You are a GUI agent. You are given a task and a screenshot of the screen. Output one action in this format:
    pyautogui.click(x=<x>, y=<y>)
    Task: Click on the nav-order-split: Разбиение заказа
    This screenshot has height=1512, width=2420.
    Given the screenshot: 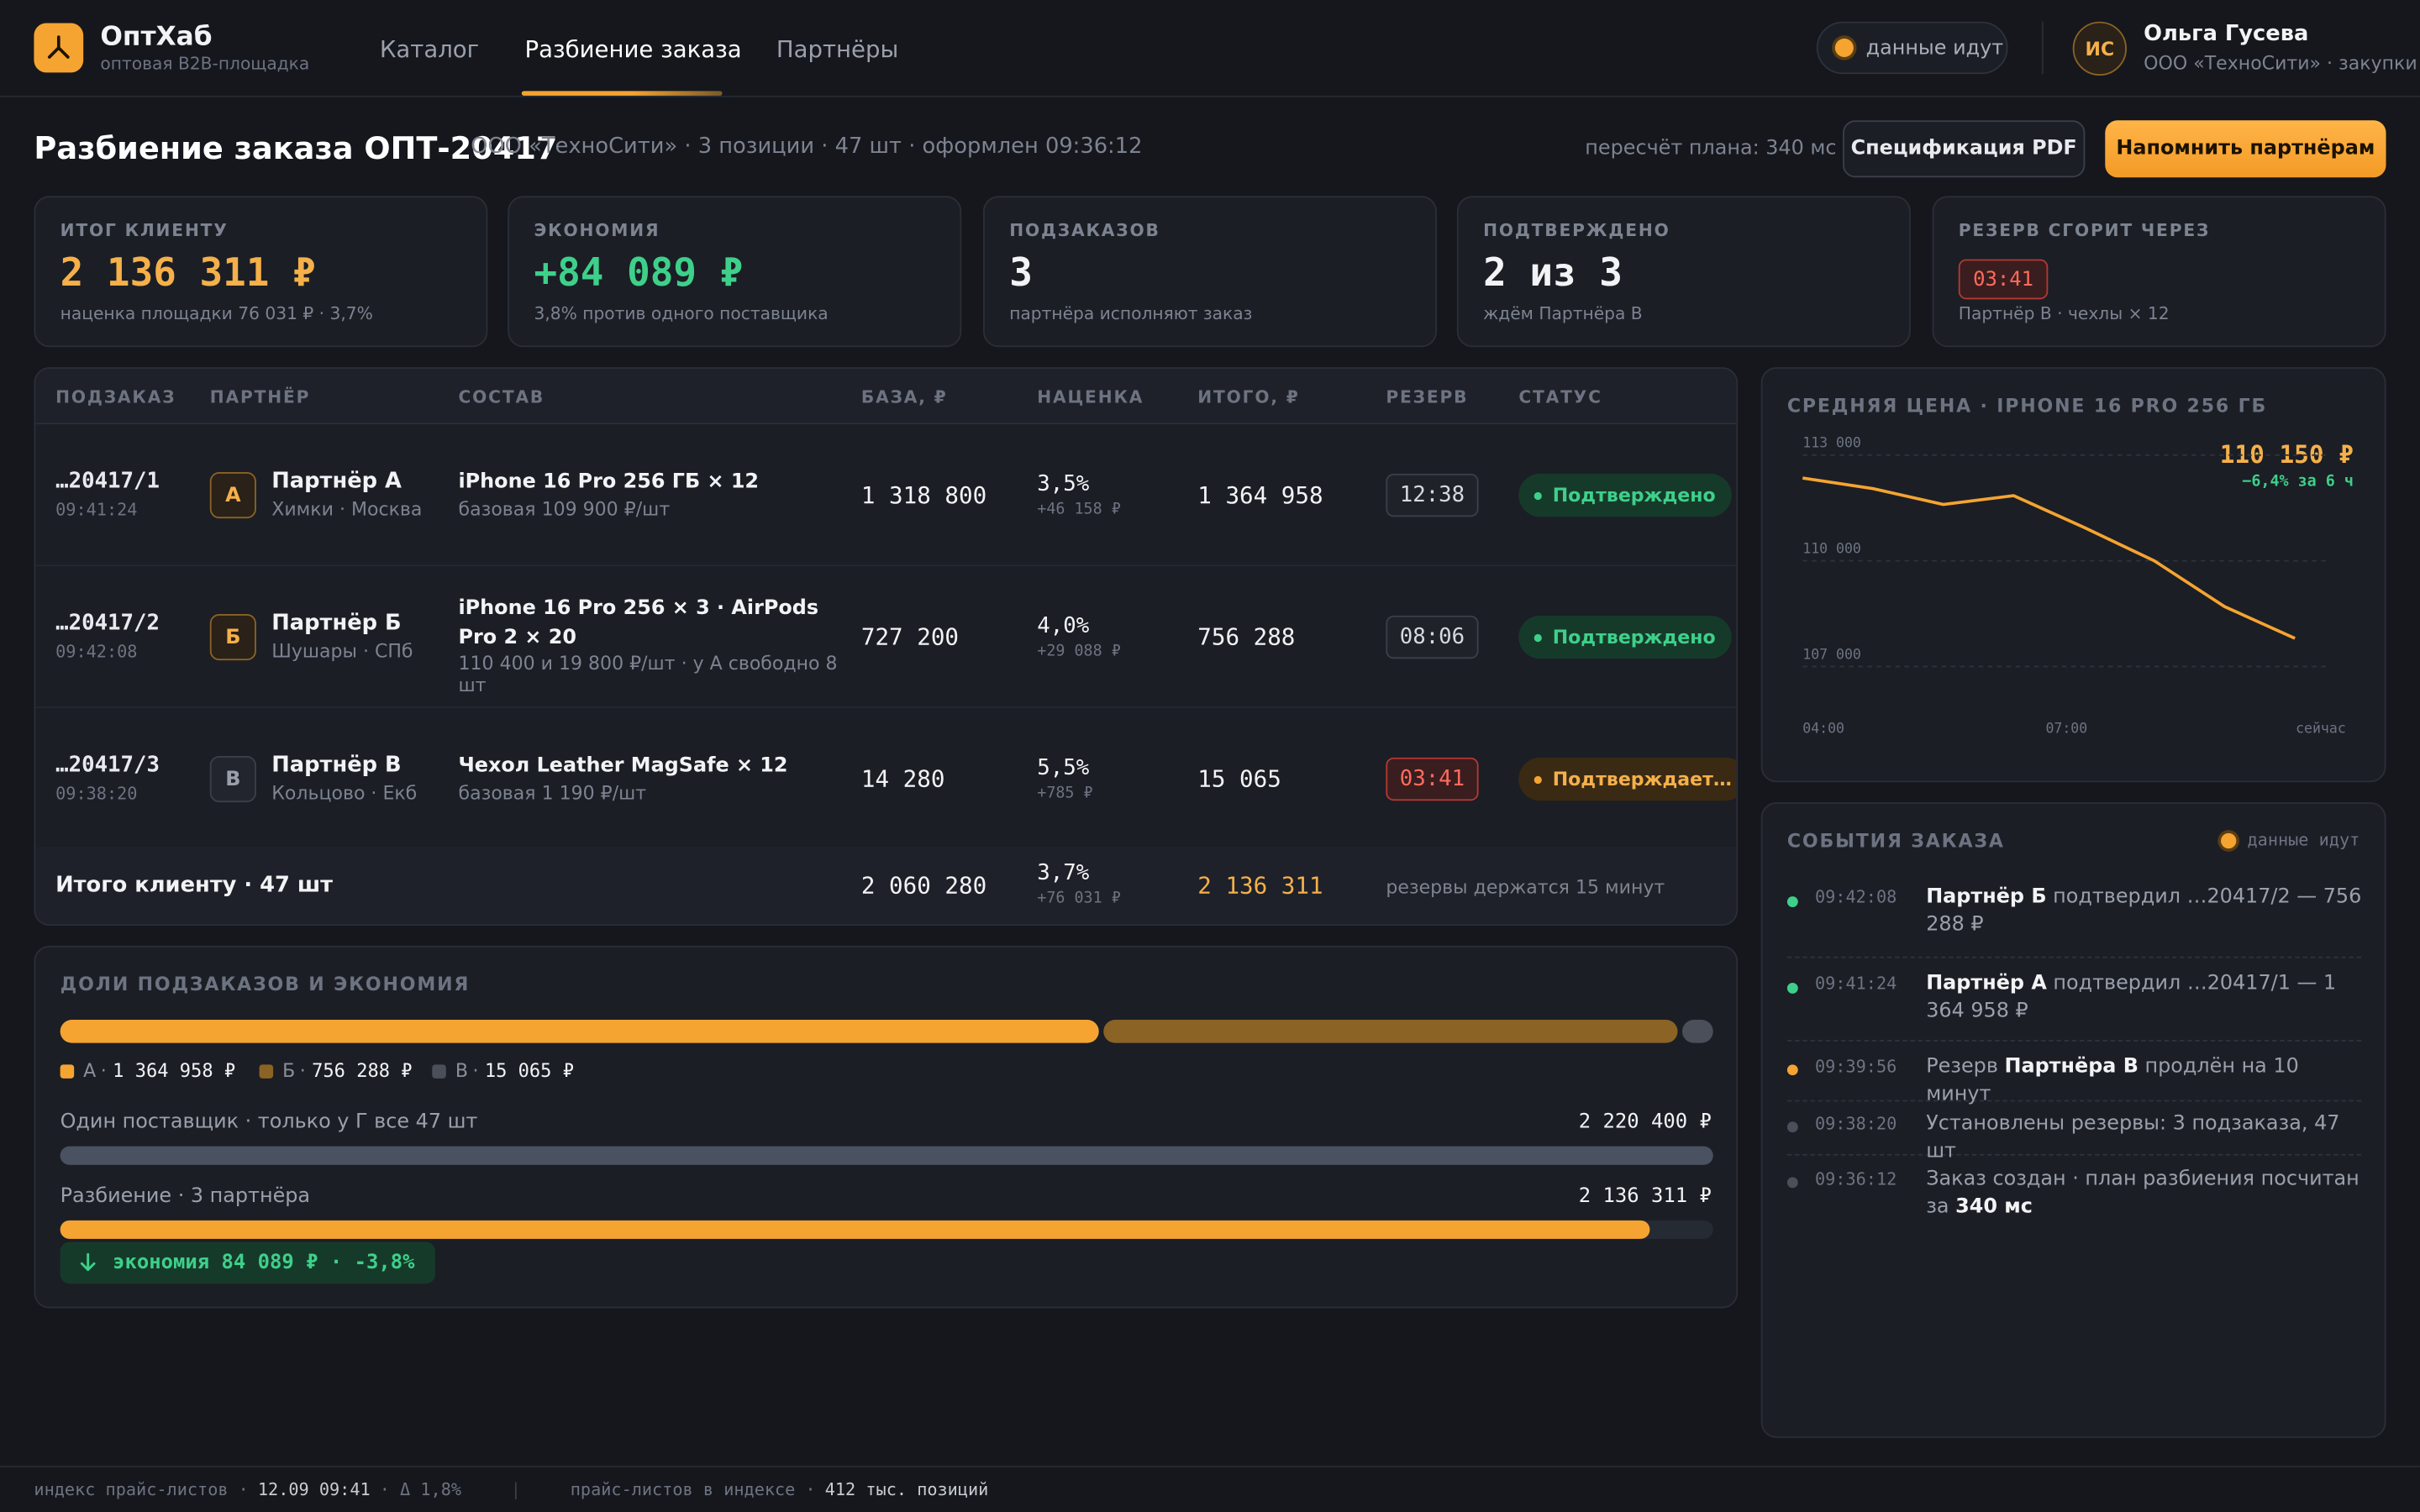 What is the action you would take?
    pyautogui.click(x=633, y=48)
    